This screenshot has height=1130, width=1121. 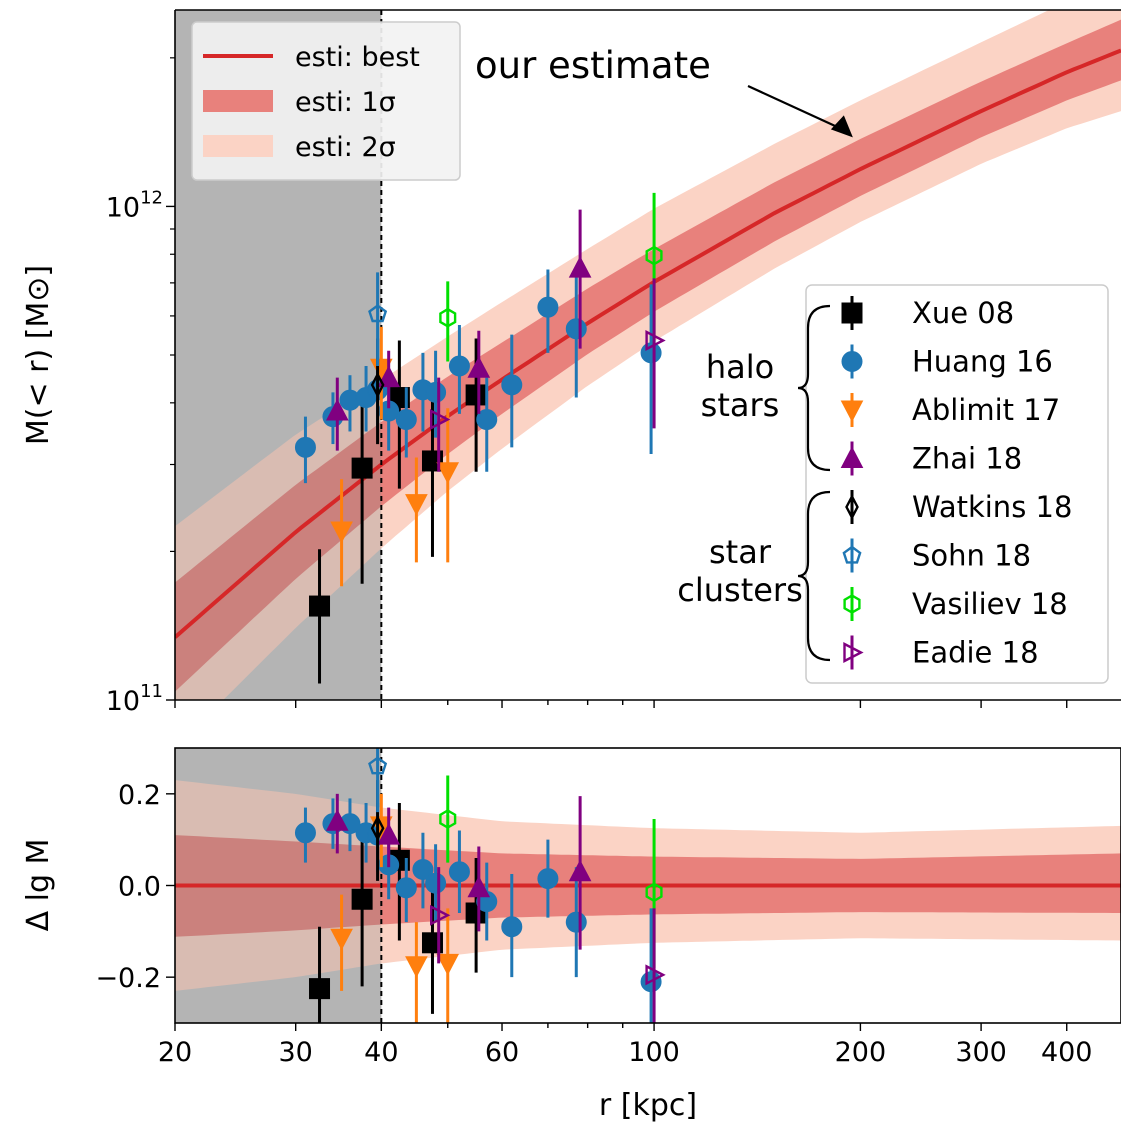 I want to click on top-y-tick-exponent-11: 11, so click(x=151, y=691).